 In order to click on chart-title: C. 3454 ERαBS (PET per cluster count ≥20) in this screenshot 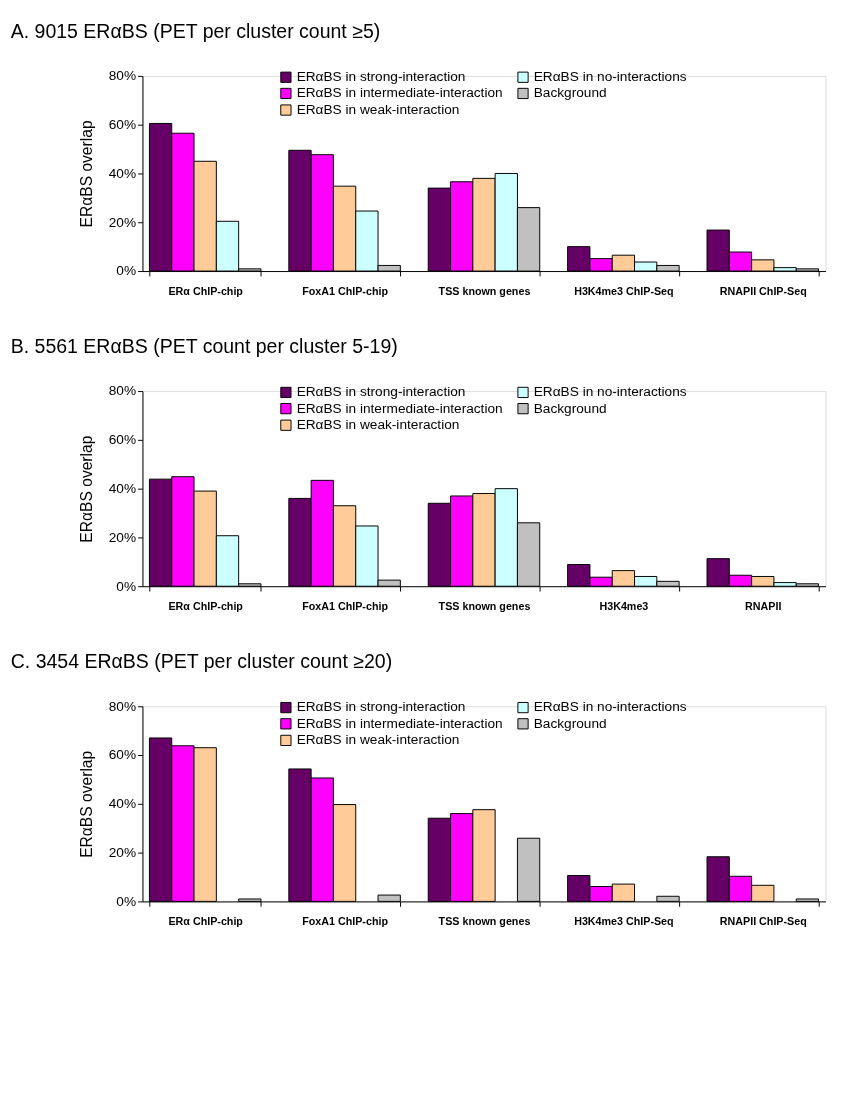, I will do `click(201, 661)`.